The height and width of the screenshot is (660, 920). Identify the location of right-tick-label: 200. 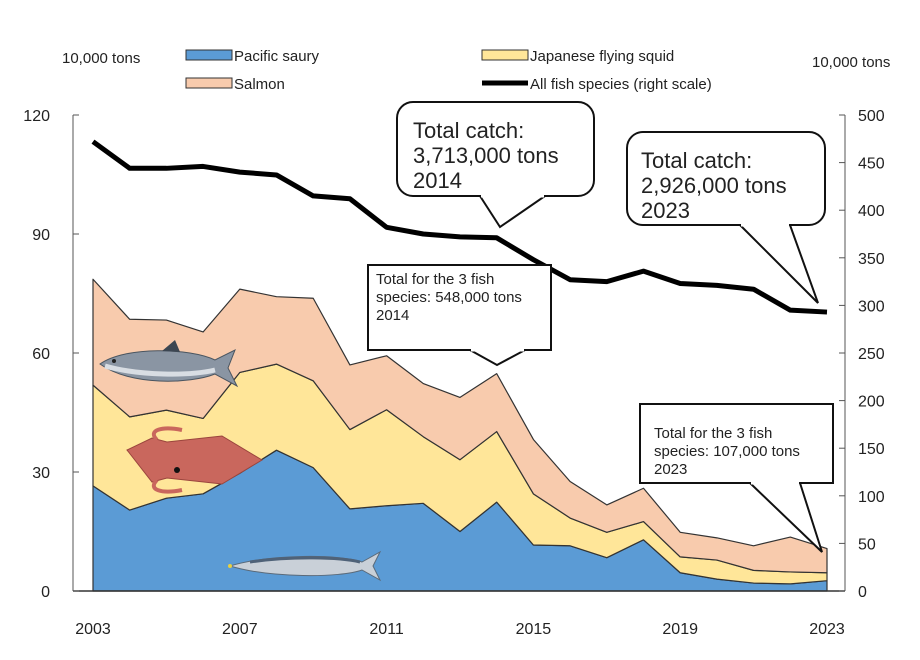
(871, 402).